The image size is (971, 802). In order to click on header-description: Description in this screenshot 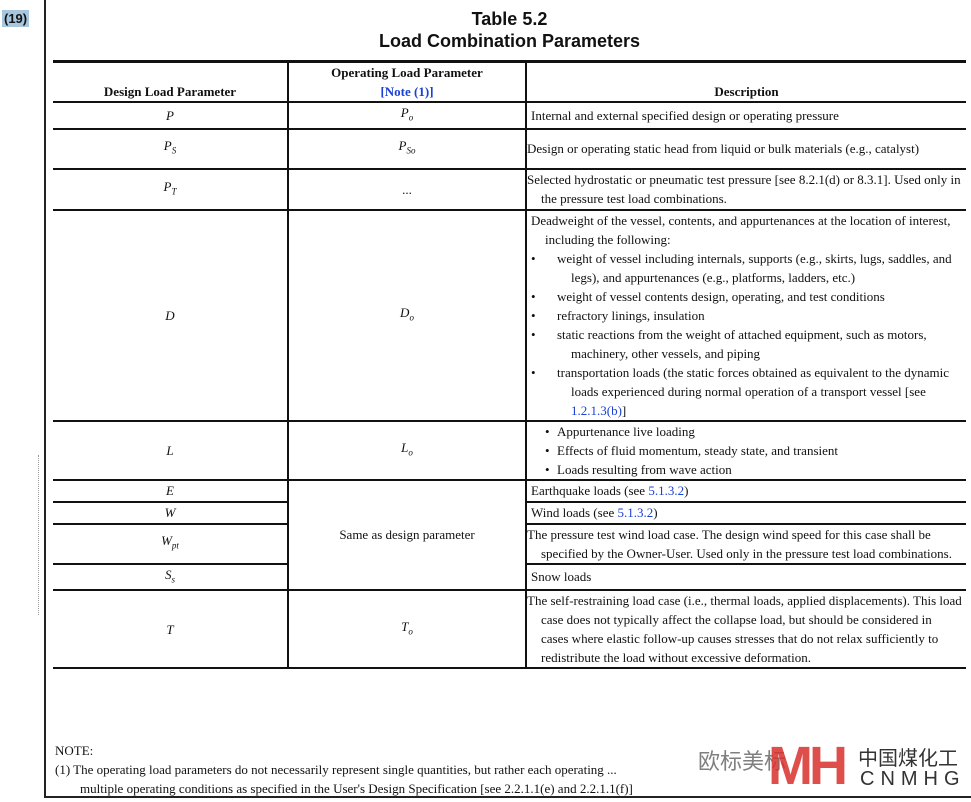, I will do `click(745, 81)`.